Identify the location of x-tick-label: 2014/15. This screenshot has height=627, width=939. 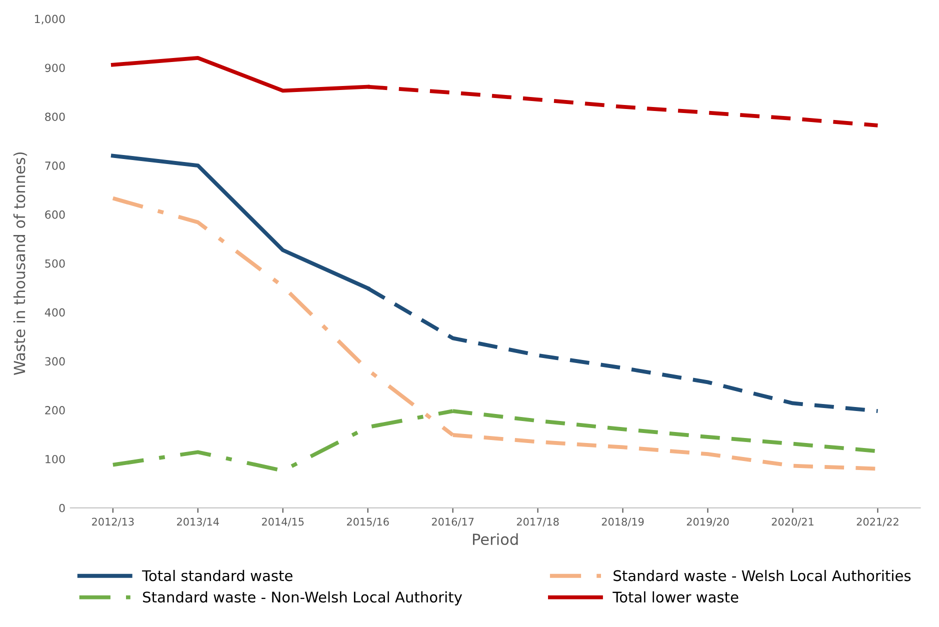
(283, 522).